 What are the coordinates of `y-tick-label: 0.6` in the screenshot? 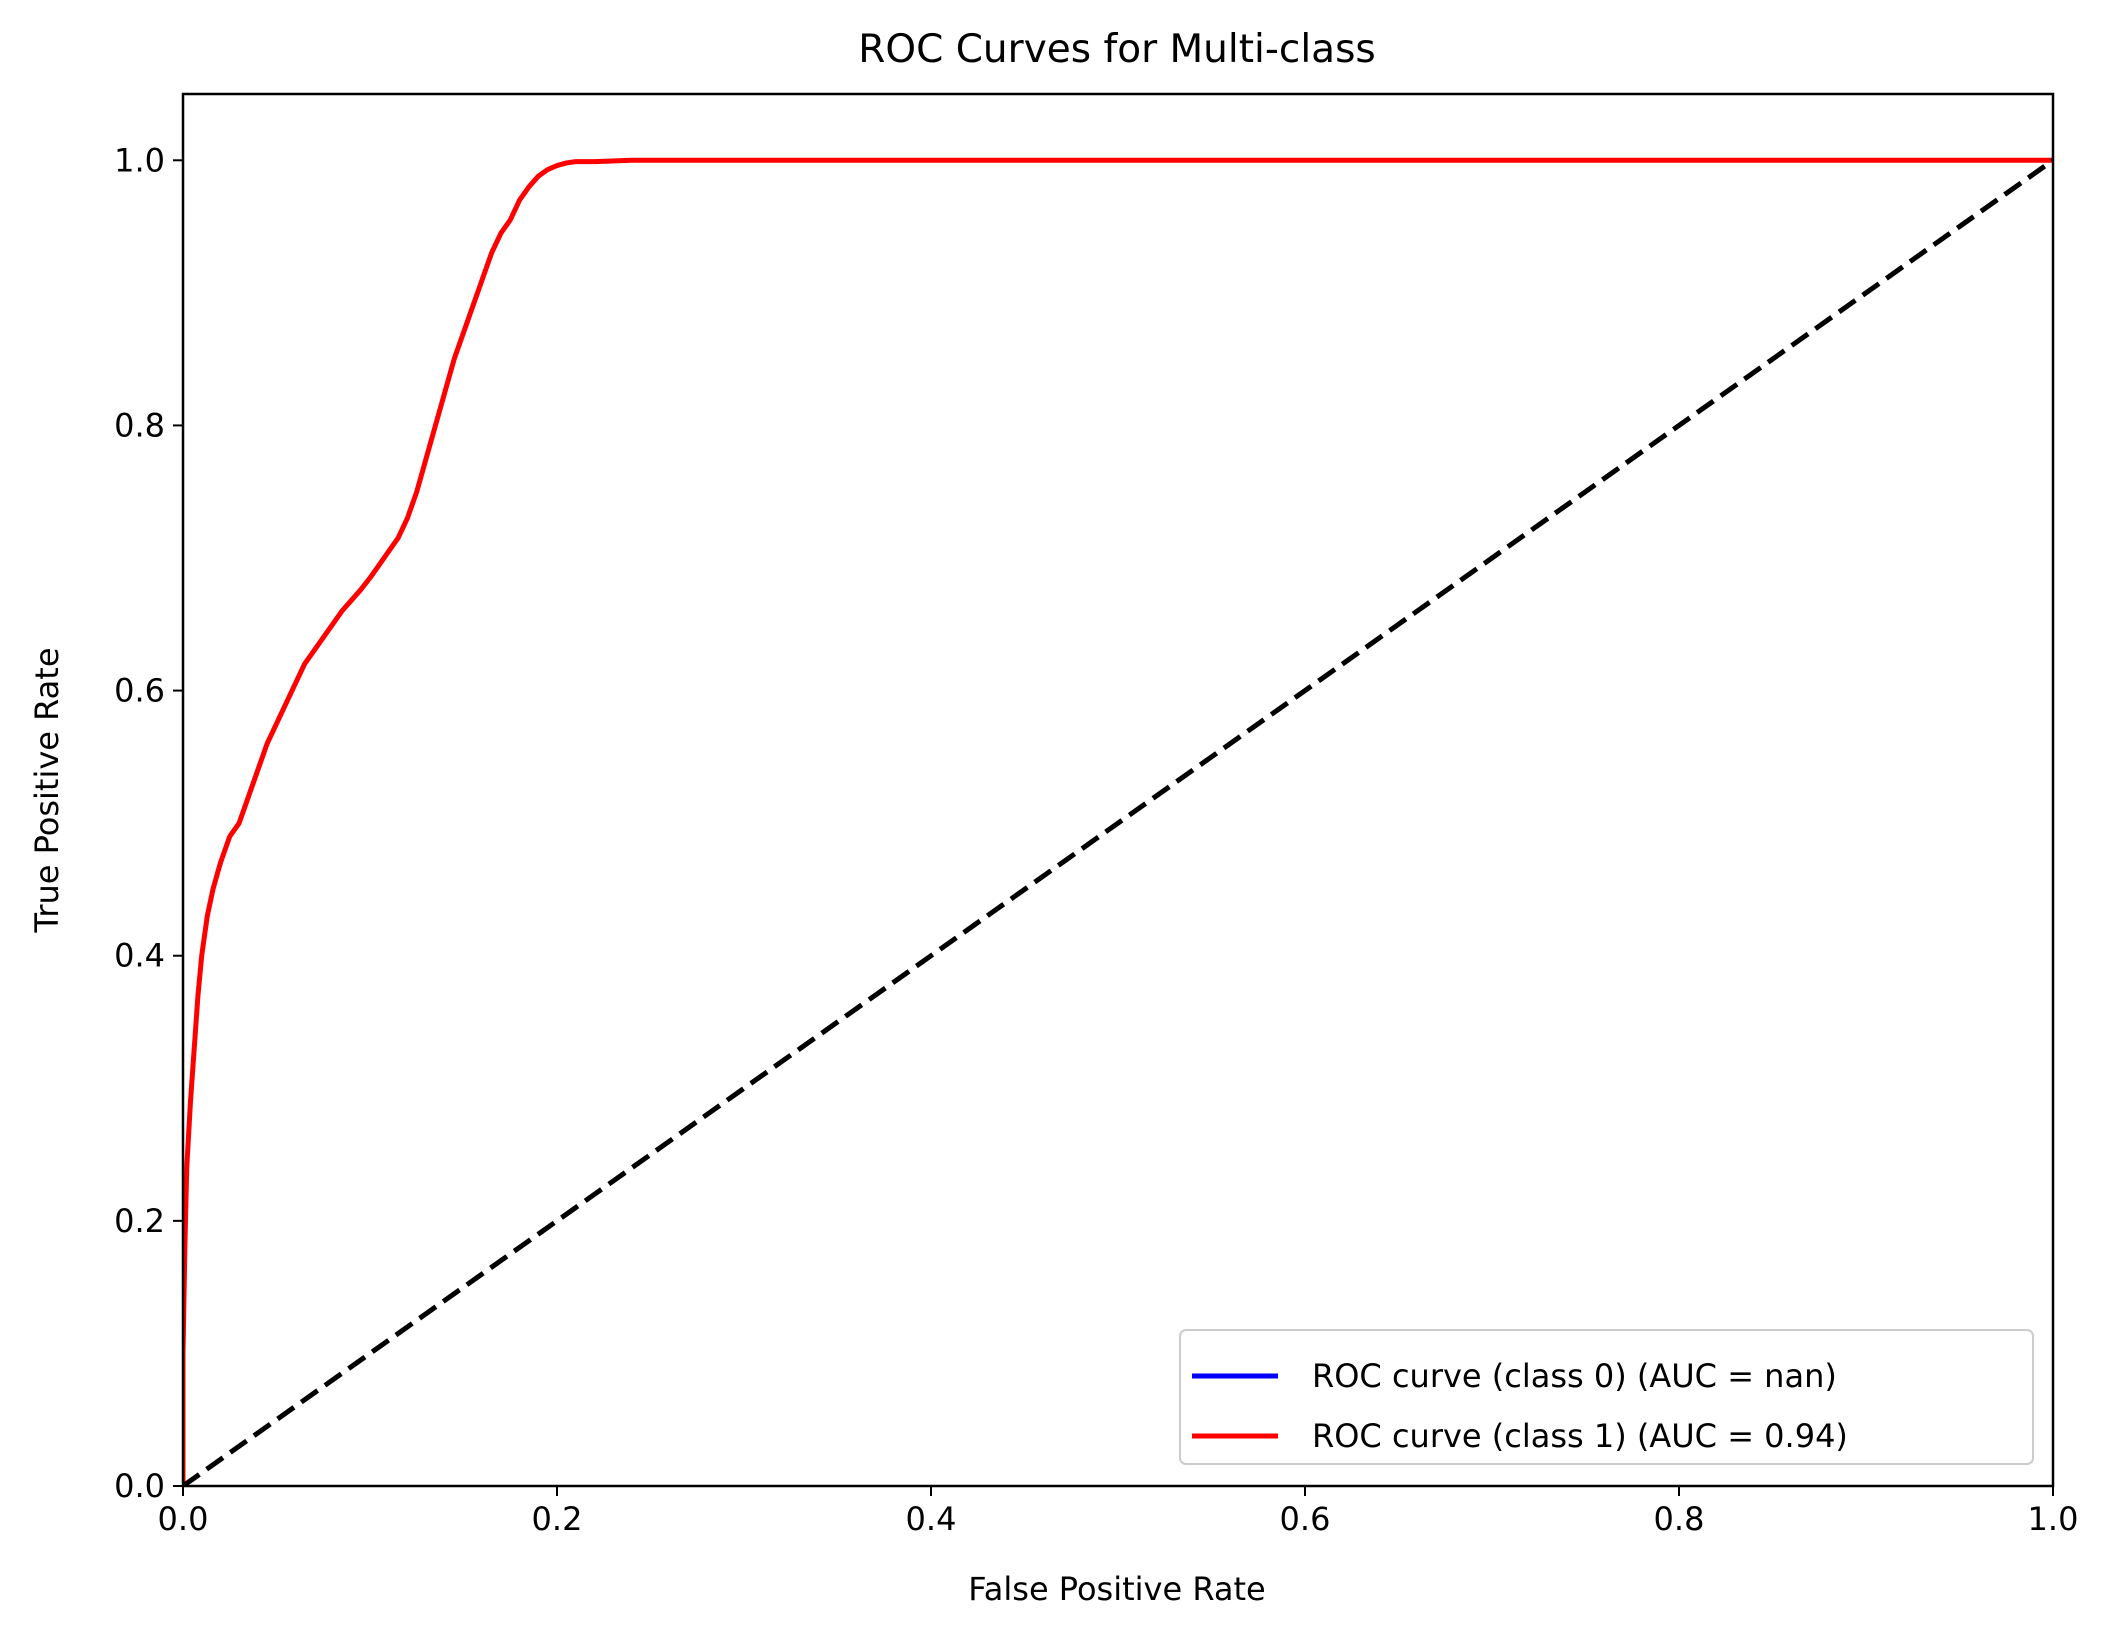 It's located at (139, 691).